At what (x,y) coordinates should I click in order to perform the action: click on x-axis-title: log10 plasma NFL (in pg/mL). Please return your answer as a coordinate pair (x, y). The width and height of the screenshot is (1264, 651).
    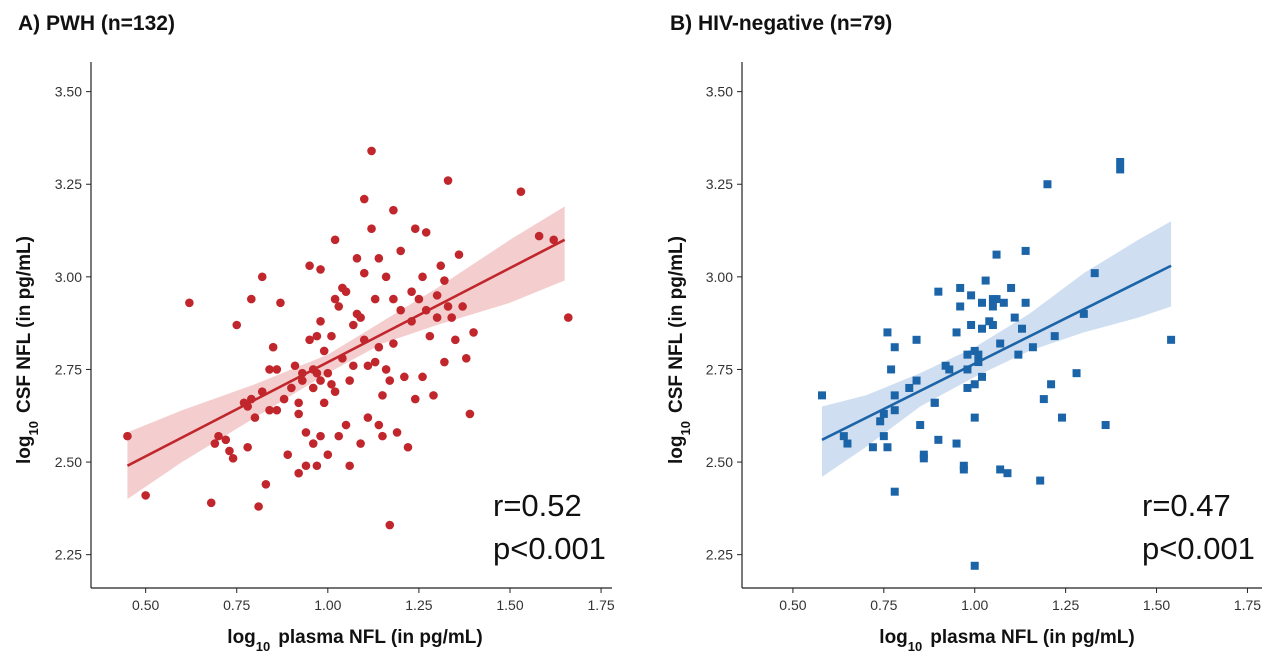
    Looking at the image, I should click on (354, 639).